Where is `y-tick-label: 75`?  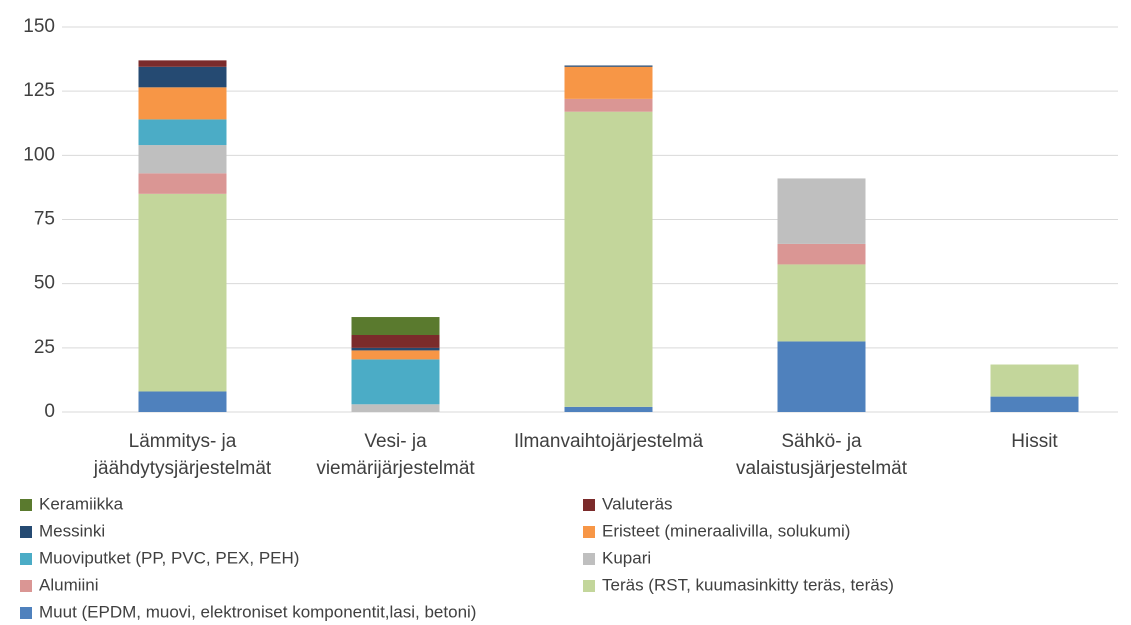 y-tick-label: 75 is located at coordinates (44, 219).